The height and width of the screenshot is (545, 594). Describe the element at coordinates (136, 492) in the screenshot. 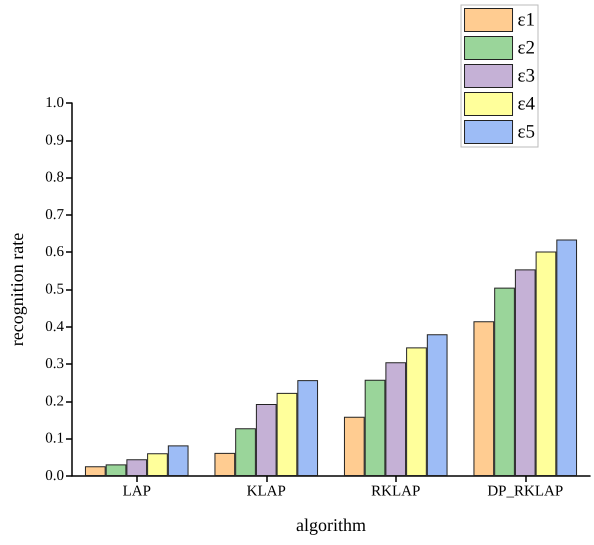

I see `x-tick-label: LAP` at that location.